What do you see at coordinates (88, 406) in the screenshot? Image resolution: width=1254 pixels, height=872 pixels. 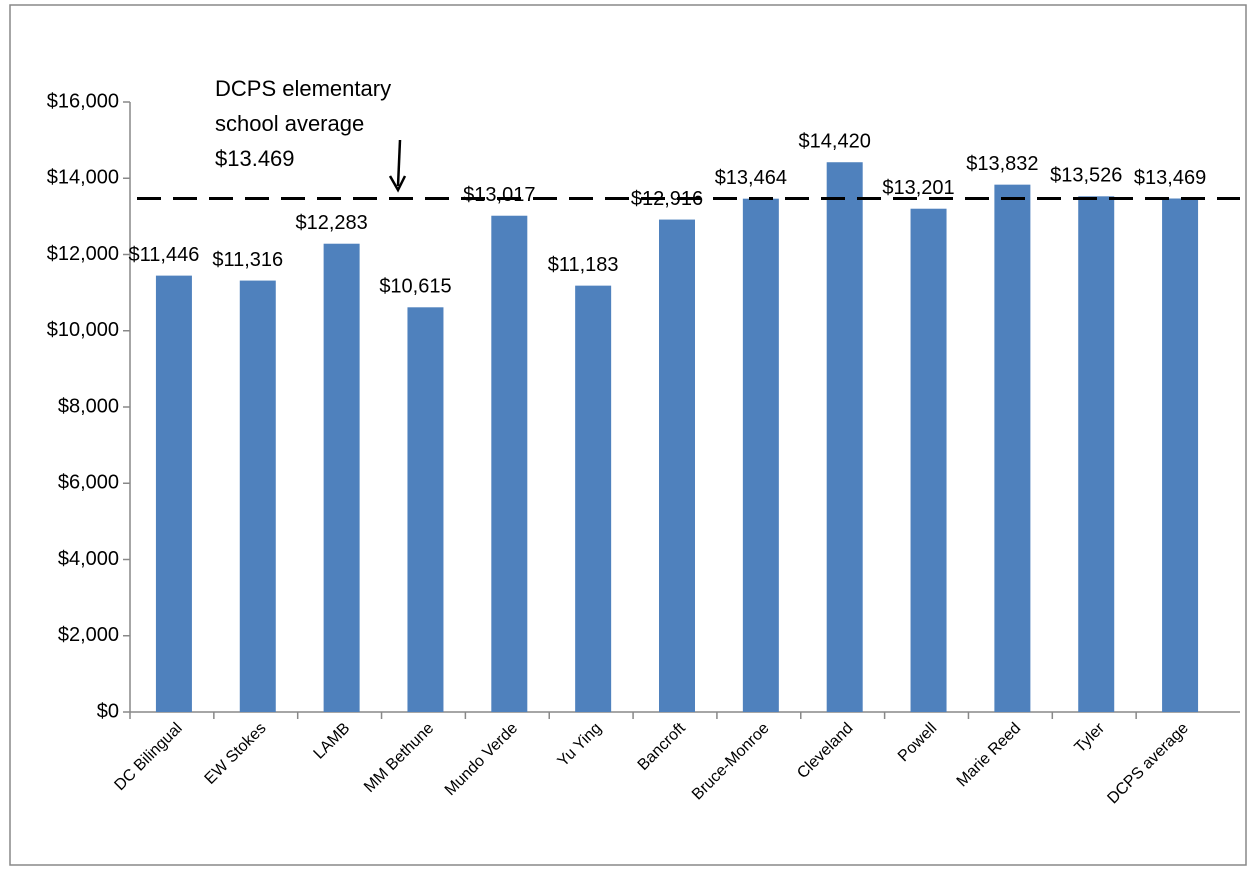 I see `y-tick-label: $8,000` at bounding box center [88, 406].